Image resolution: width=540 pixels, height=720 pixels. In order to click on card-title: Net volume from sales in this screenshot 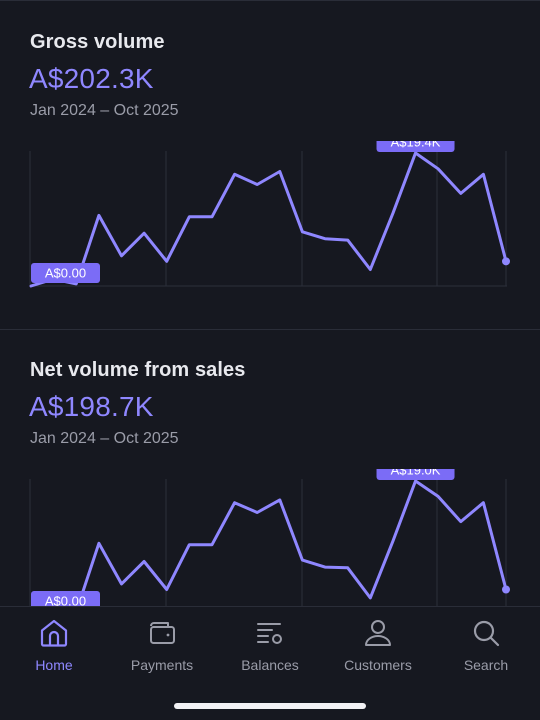, I will do `click(138, 370)`.